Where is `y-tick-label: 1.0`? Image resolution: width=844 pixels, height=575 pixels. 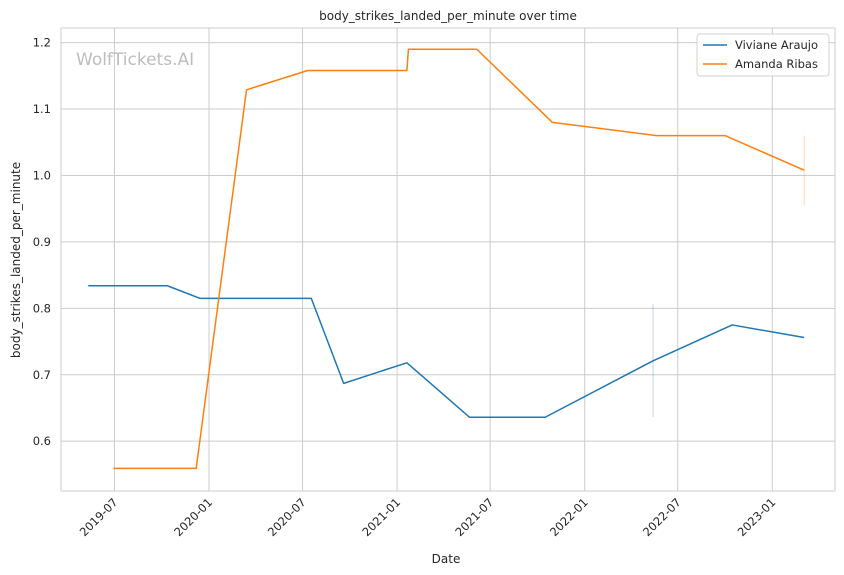
y-tick-label: 1.0 is located at coordinates (42, 175).